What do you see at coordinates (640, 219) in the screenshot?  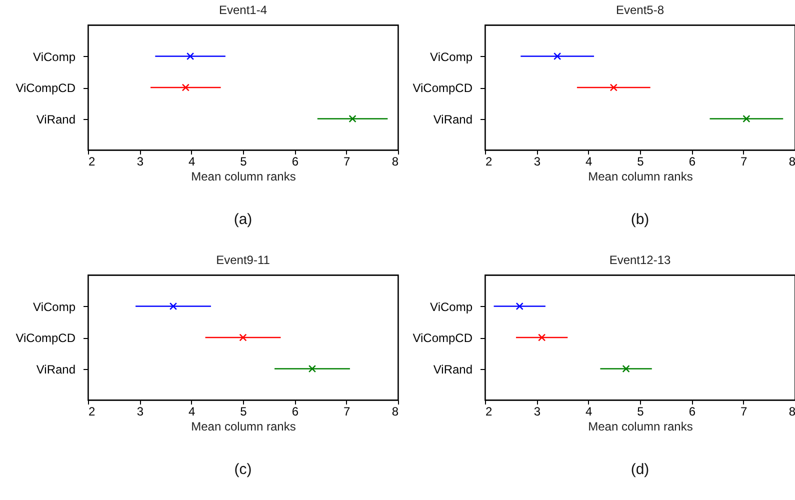 I see `text: (b)` at bounding box center [640, 219].